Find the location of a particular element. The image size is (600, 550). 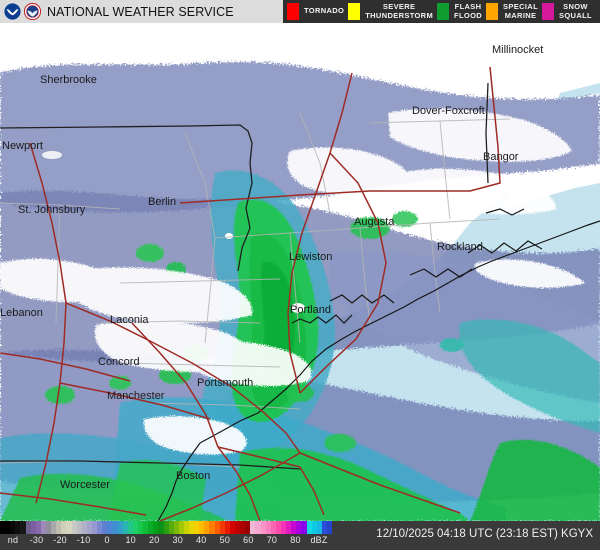

scale-tick-nd: nd is located at coordinates (13, 540).